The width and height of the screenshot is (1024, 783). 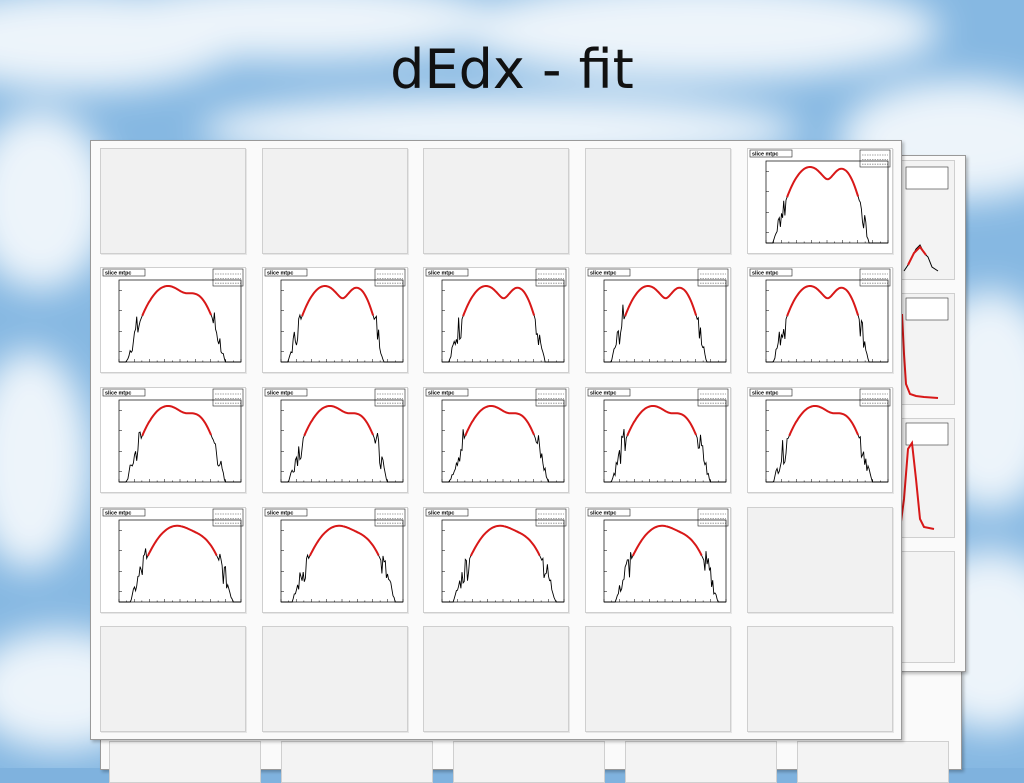 I want to click on histogram-pad-19: slice mtpc, so click(x=658, y=560).